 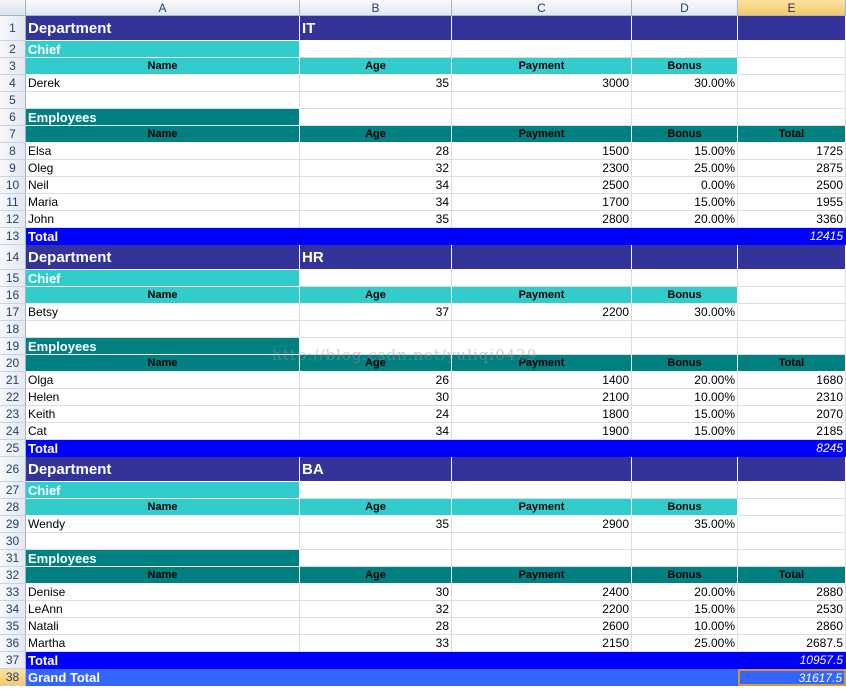 What do you see at coordinates (685, 151) in the screenshot?
I see `cell-d8: 15.00%` at bounding box center [685, 151].